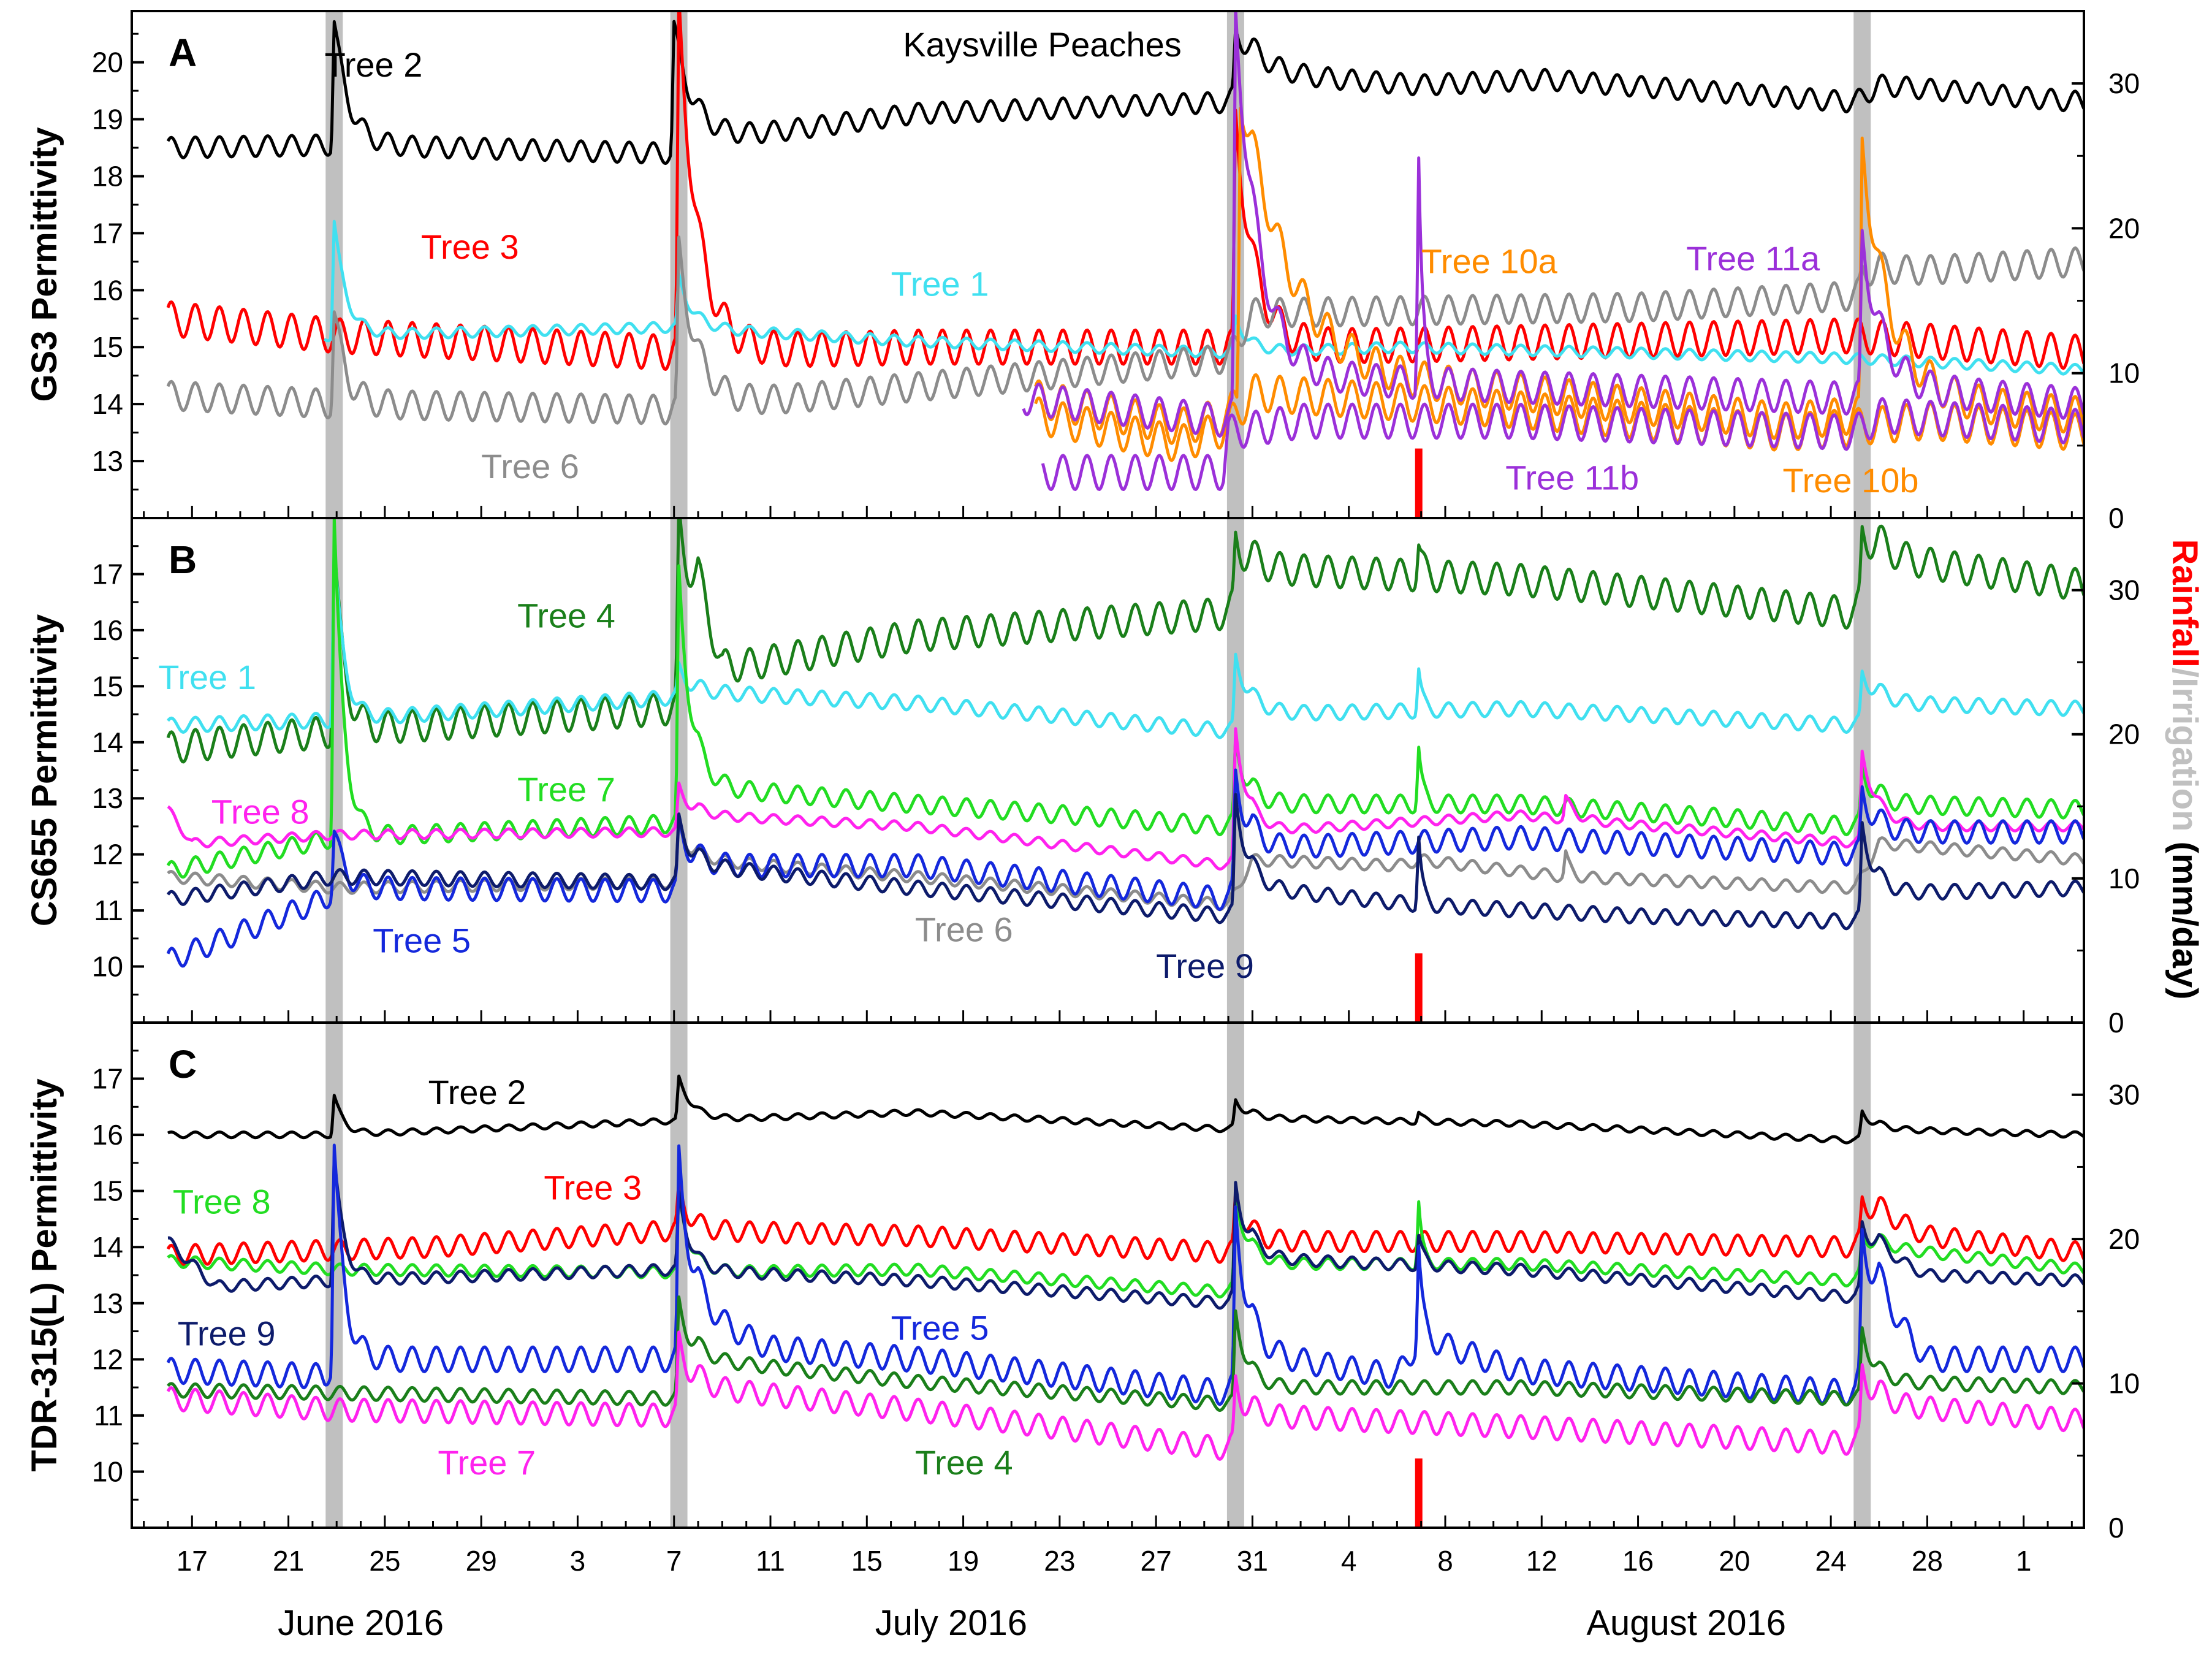 Image resolution: width=2212 pixels, height=1662 pixels. What do you see at coordinates (566, 615) in the screenshot?
I see `series-label: Tree 4` at bounding box center [566, 615].